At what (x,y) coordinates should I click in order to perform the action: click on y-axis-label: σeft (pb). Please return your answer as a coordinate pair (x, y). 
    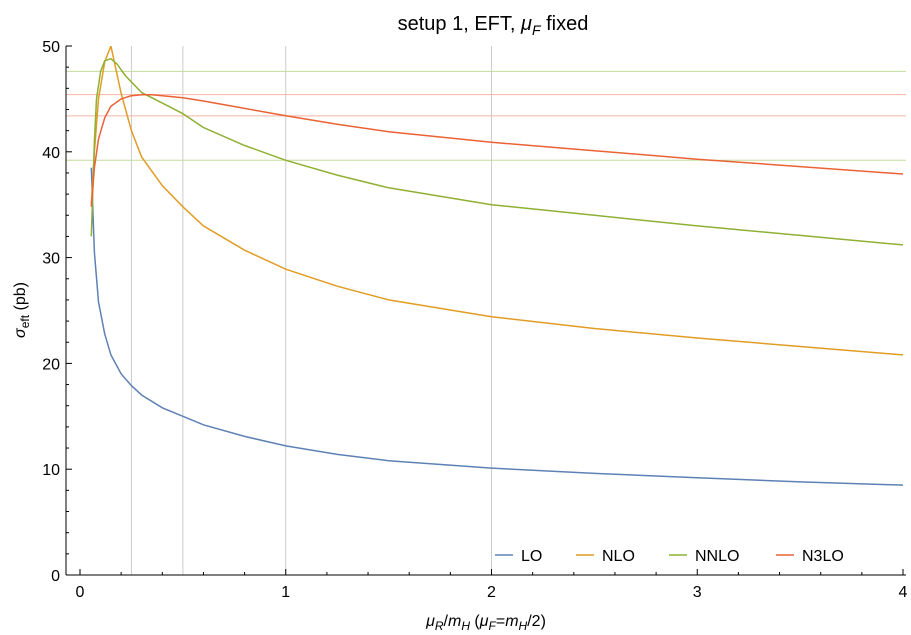
    Looking at the image, I should click on (22, 310).